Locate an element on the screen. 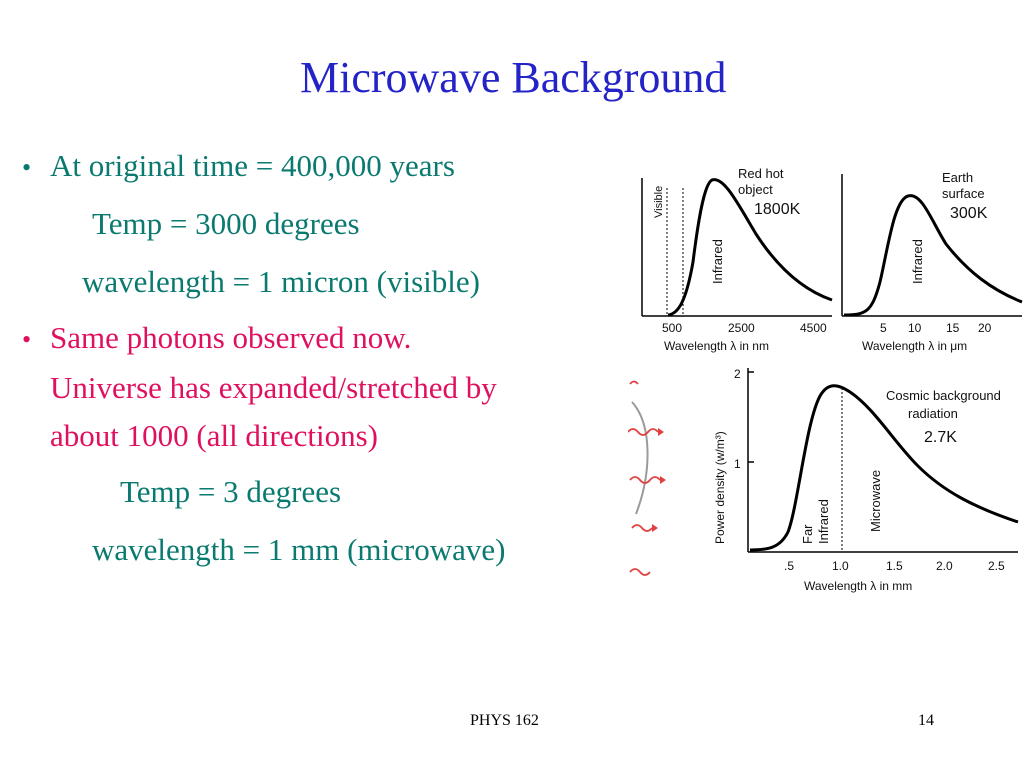  panel2-xlabel: Wavelength λ in μm is located at coordinates (914, 346).